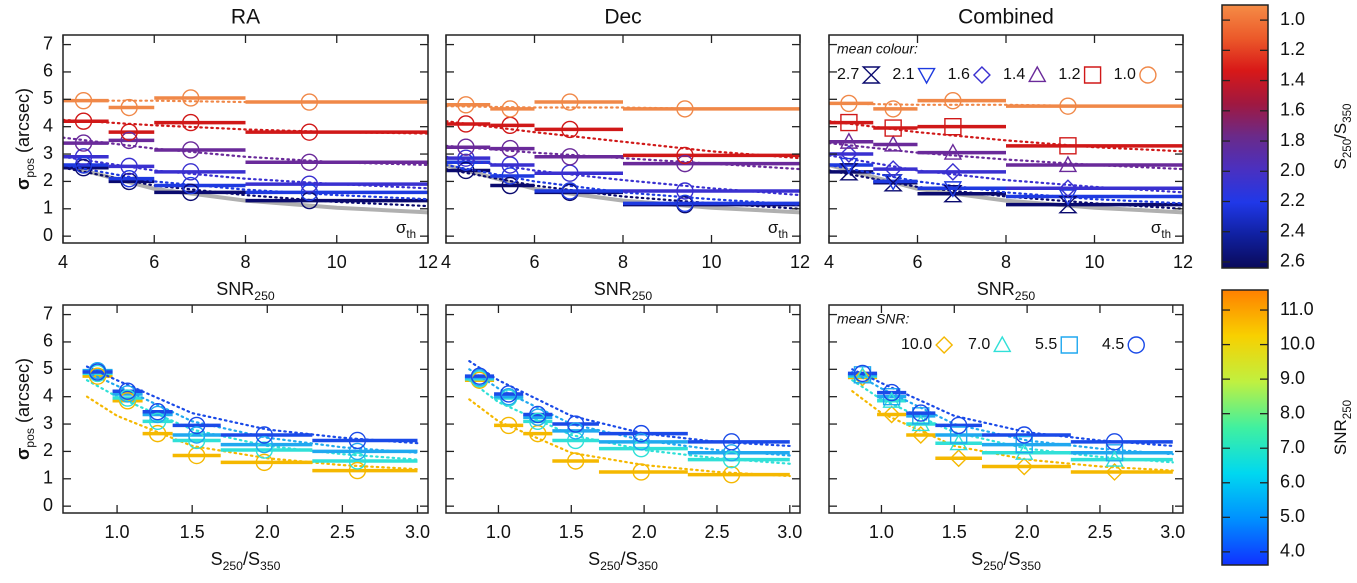  What do you see at coordinates (1292, 516) in the screenshot?
I see `colorbar-tick-label: 5.0` at bounding box center [1292, 516].